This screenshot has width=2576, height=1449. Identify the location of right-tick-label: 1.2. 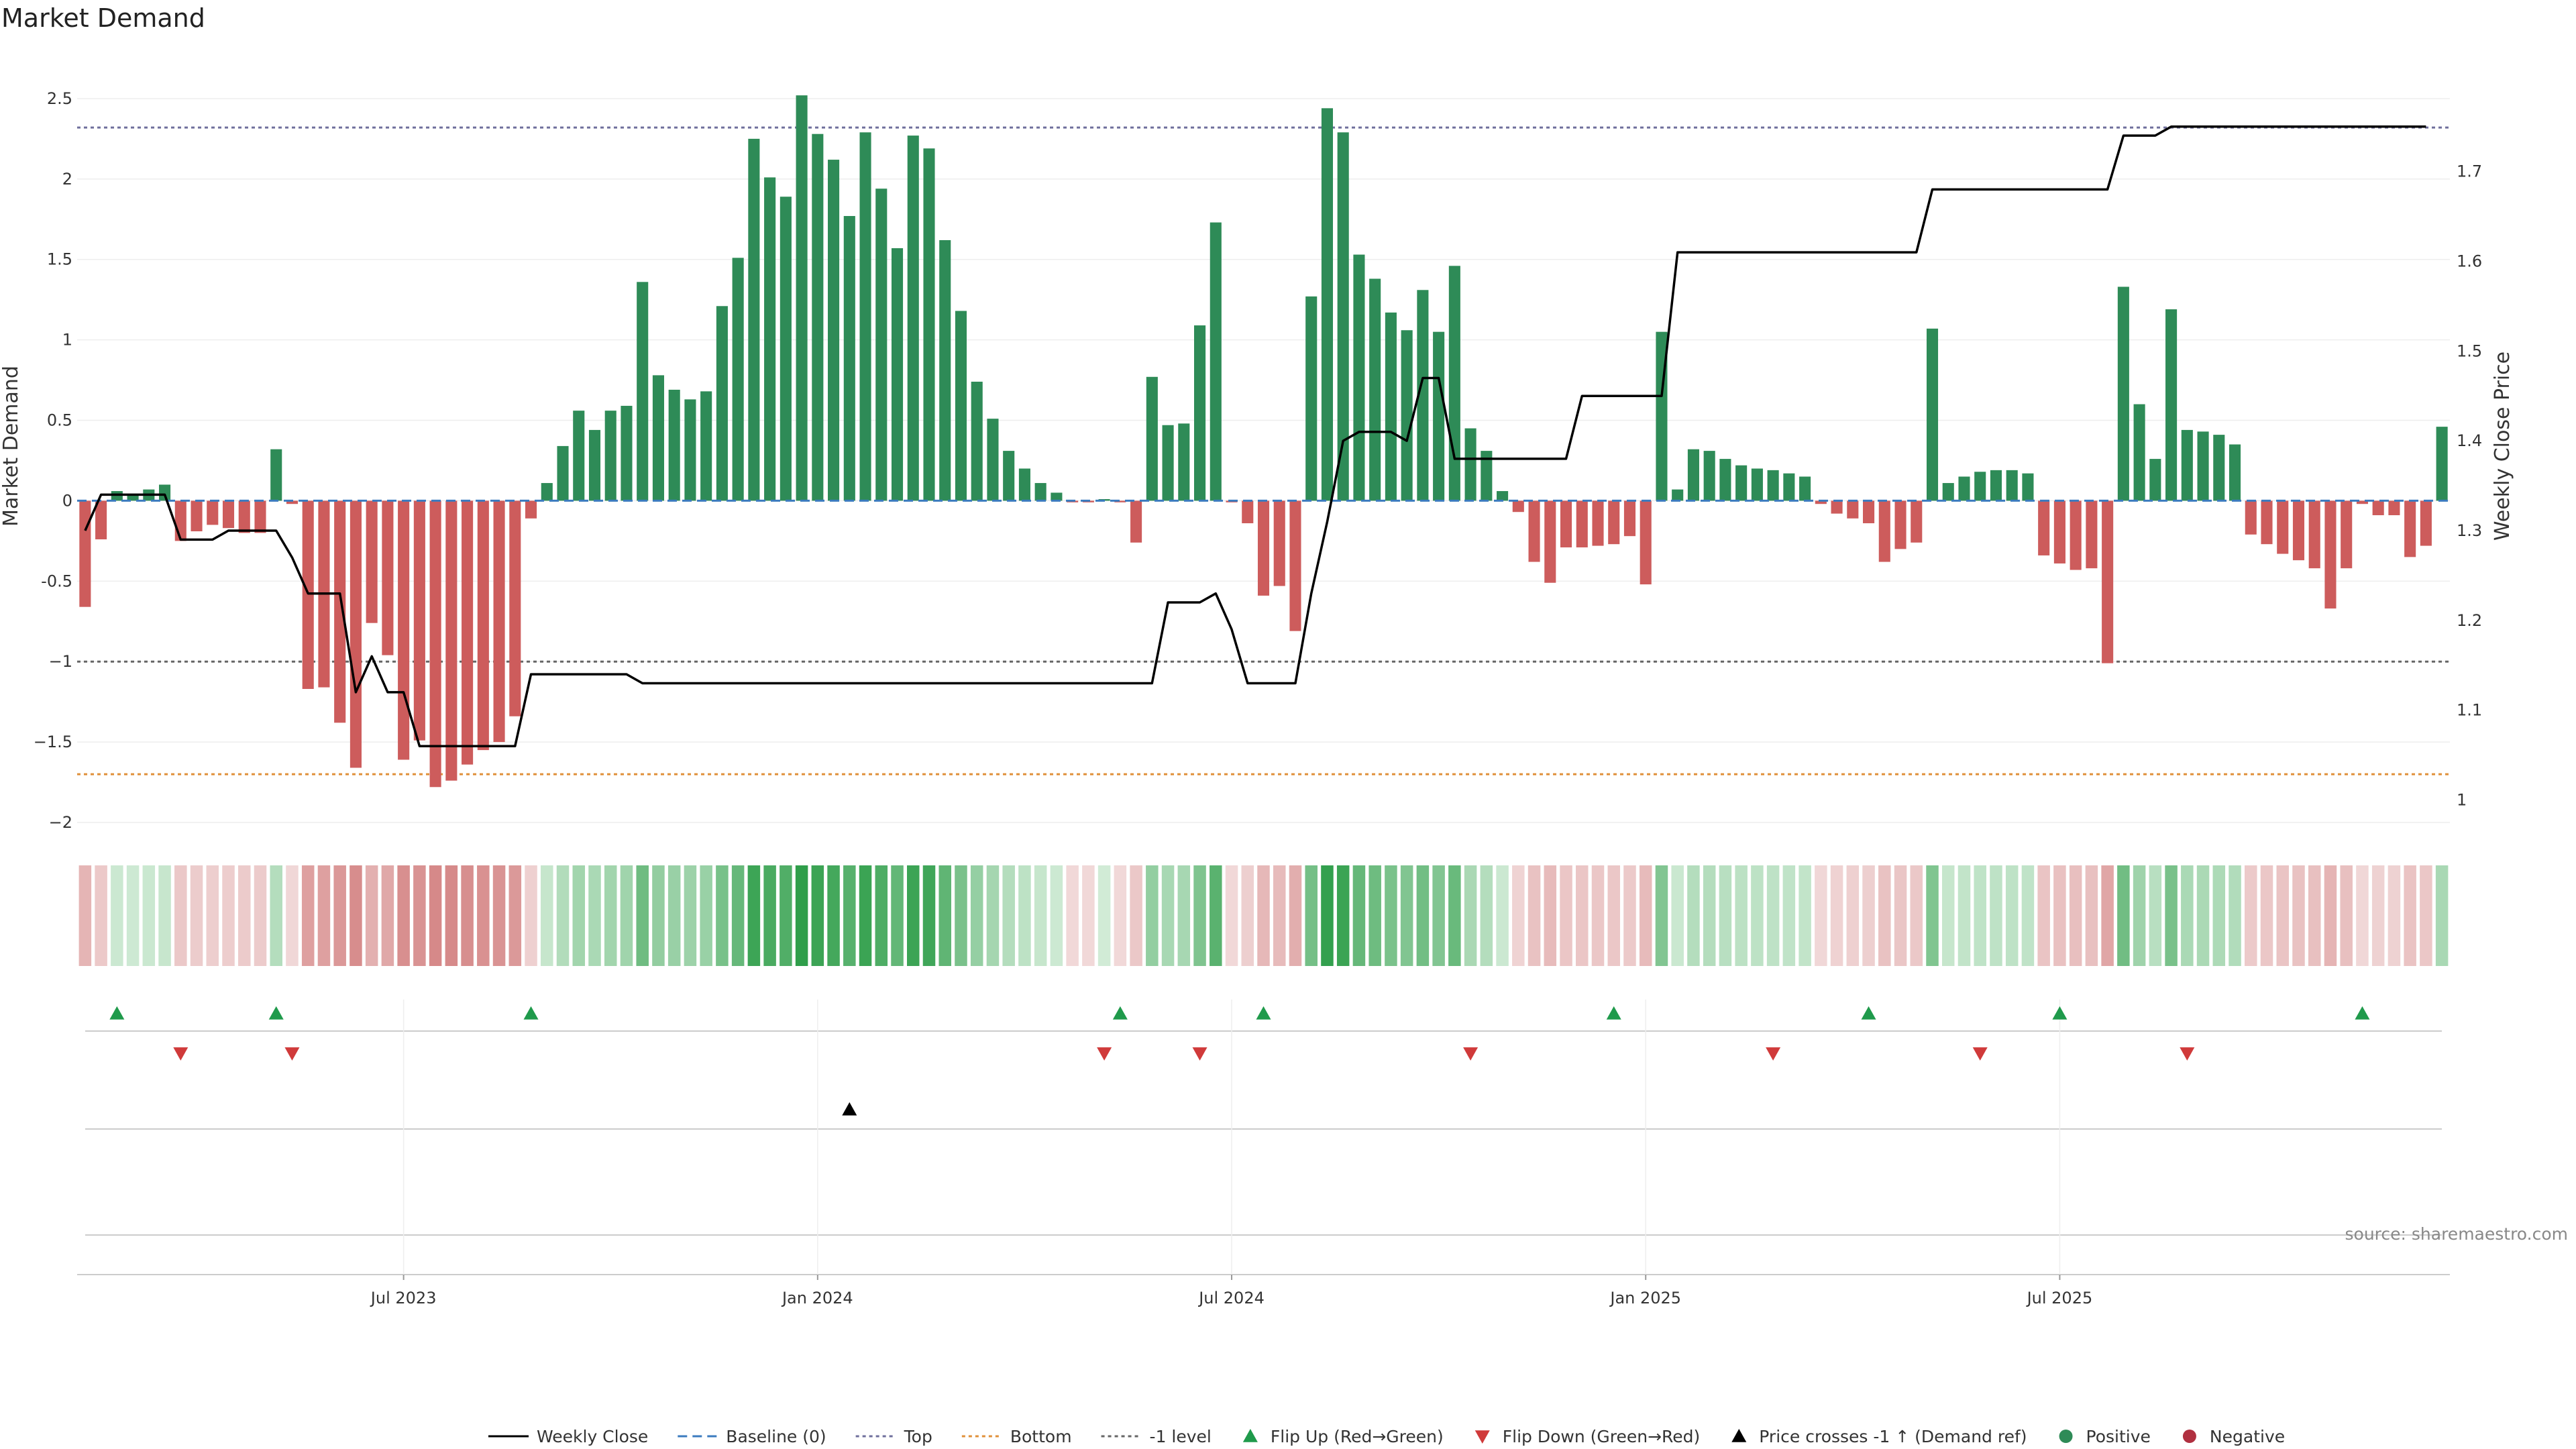
(2469, 620).